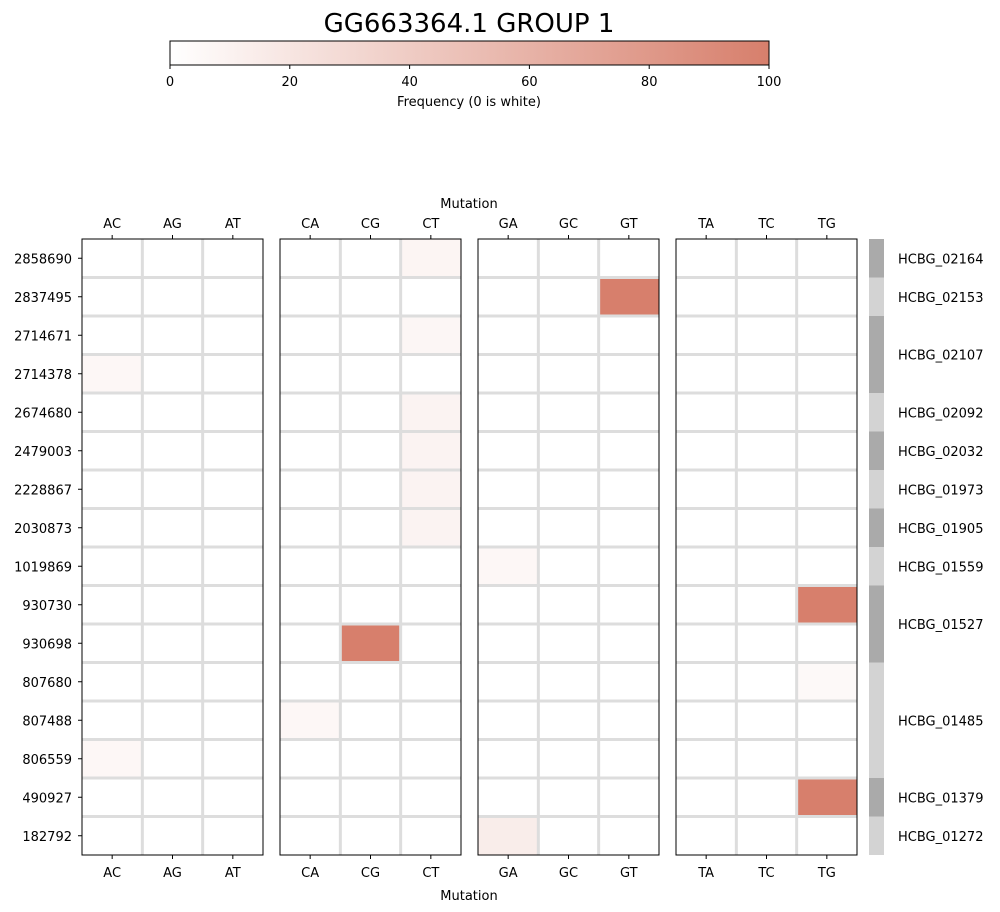  Describe the element at coordinates (469, 53) in the screenshot. I see `colorbar-gradient` at that location.